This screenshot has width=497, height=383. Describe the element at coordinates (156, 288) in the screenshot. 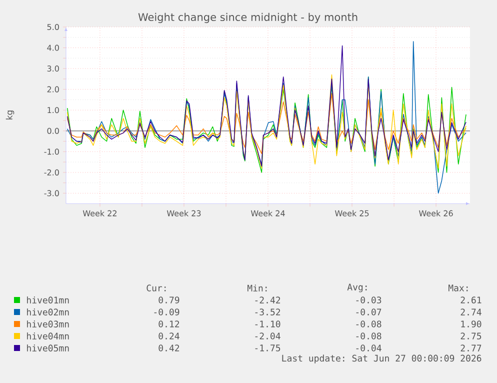

I see `text: Cur:` at that location.